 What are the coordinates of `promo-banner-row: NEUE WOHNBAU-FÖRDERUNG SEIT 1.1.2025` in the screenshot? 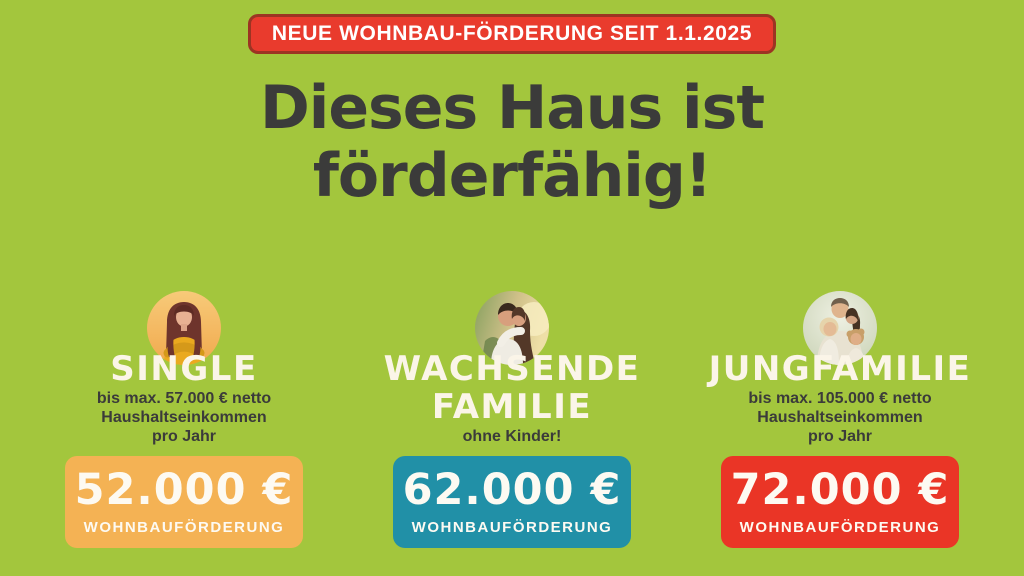 It's located at (512, 34).